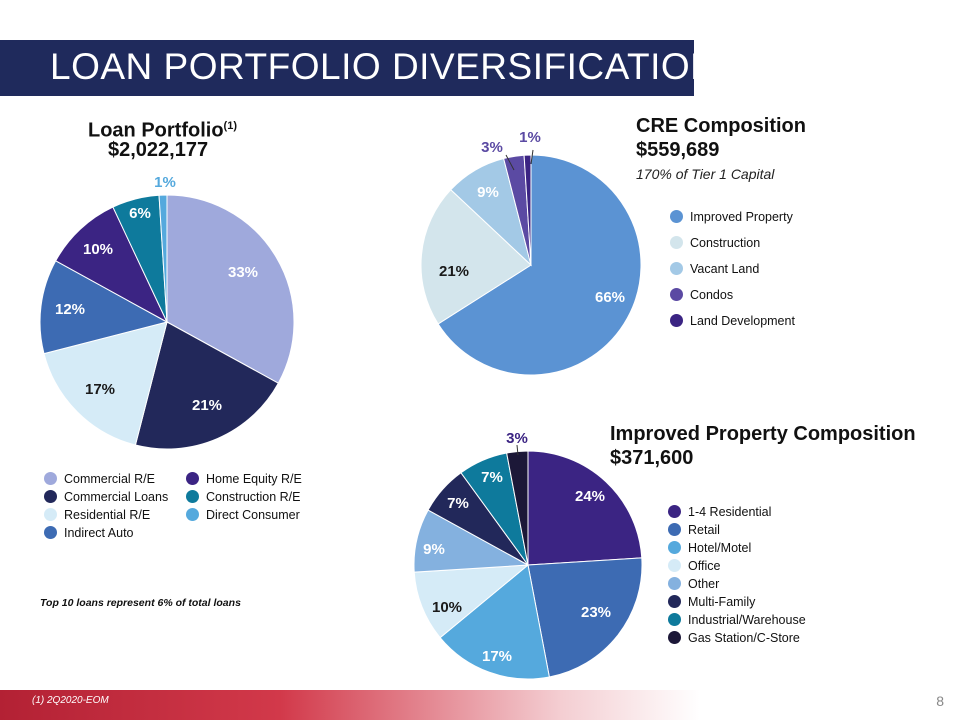 The height and width of the screenshot is (720, 960). I want to click on loan-portfolio-data-label-0: 33%, so click(243, 272).